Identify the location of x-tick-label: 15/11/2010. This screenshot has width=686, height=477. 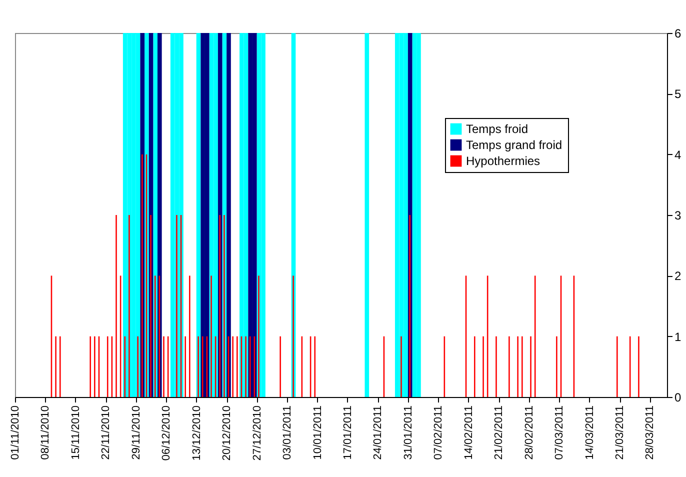
(76, 433).